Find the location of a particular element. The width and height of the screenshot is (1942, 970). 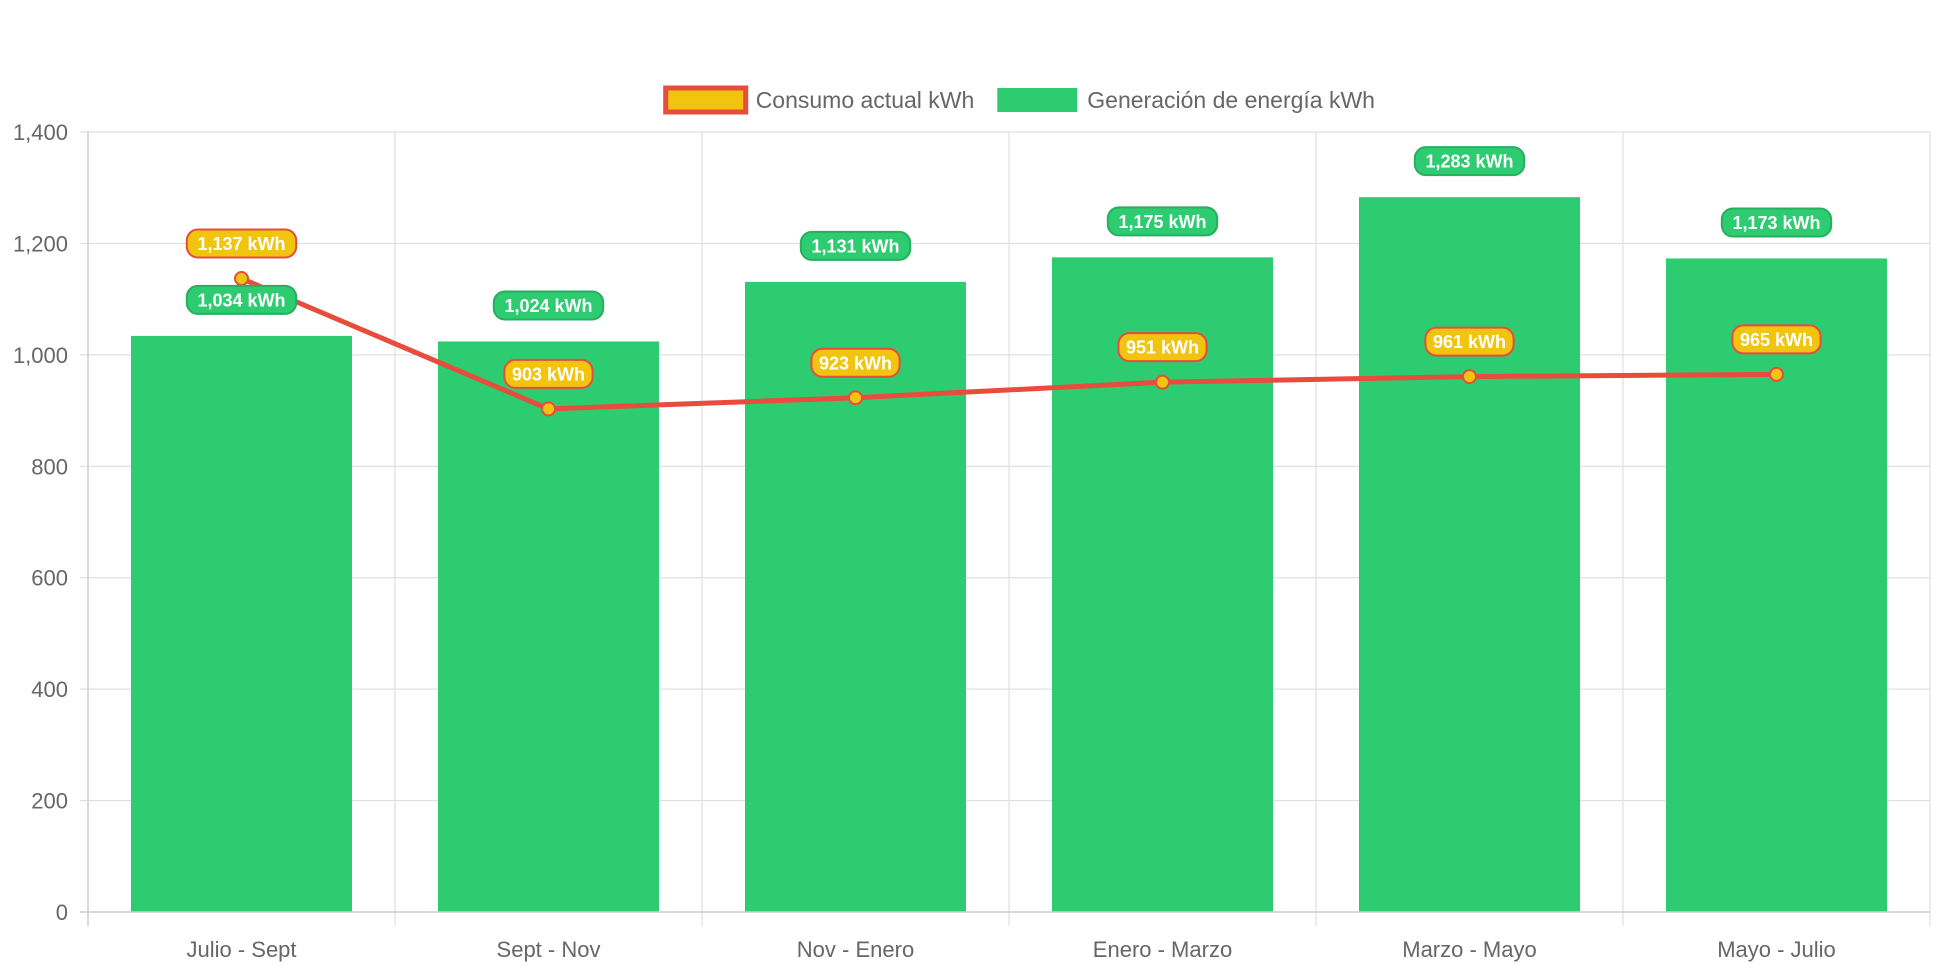

generation-data-label-text: 1,175 kWh is located at coordinates (1162, 222).